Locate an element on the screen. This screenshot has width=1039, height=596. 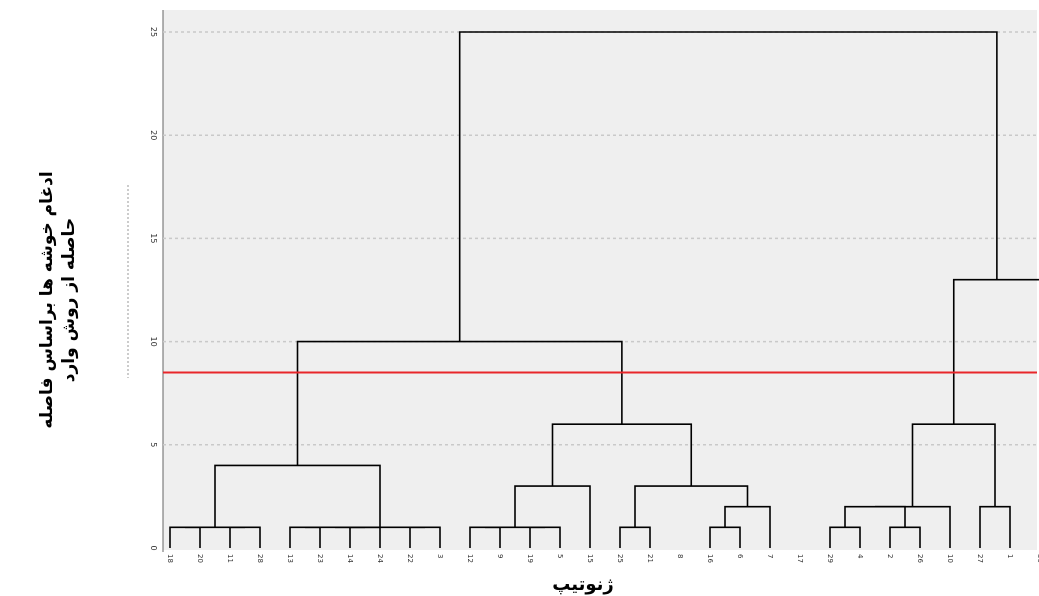
leaf-label: 3 is located at coordinates (440, 556).